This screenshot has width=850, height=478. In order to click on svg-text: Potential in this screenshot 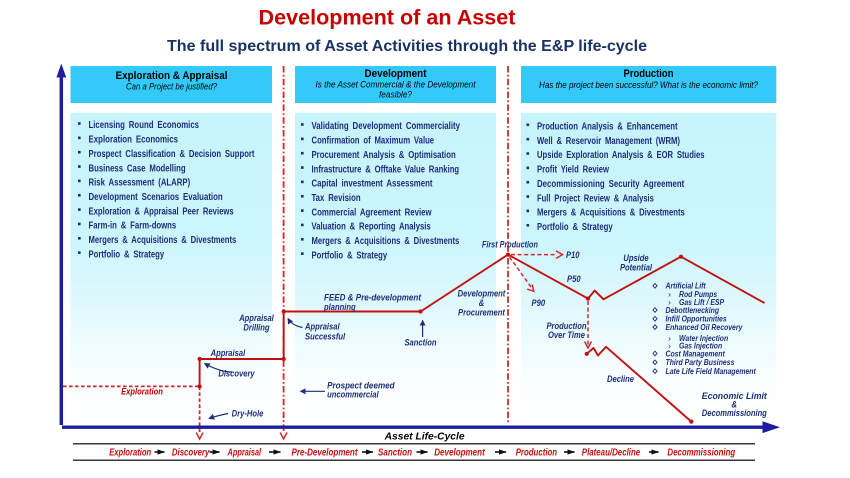, I will do `click(636, 268)`.